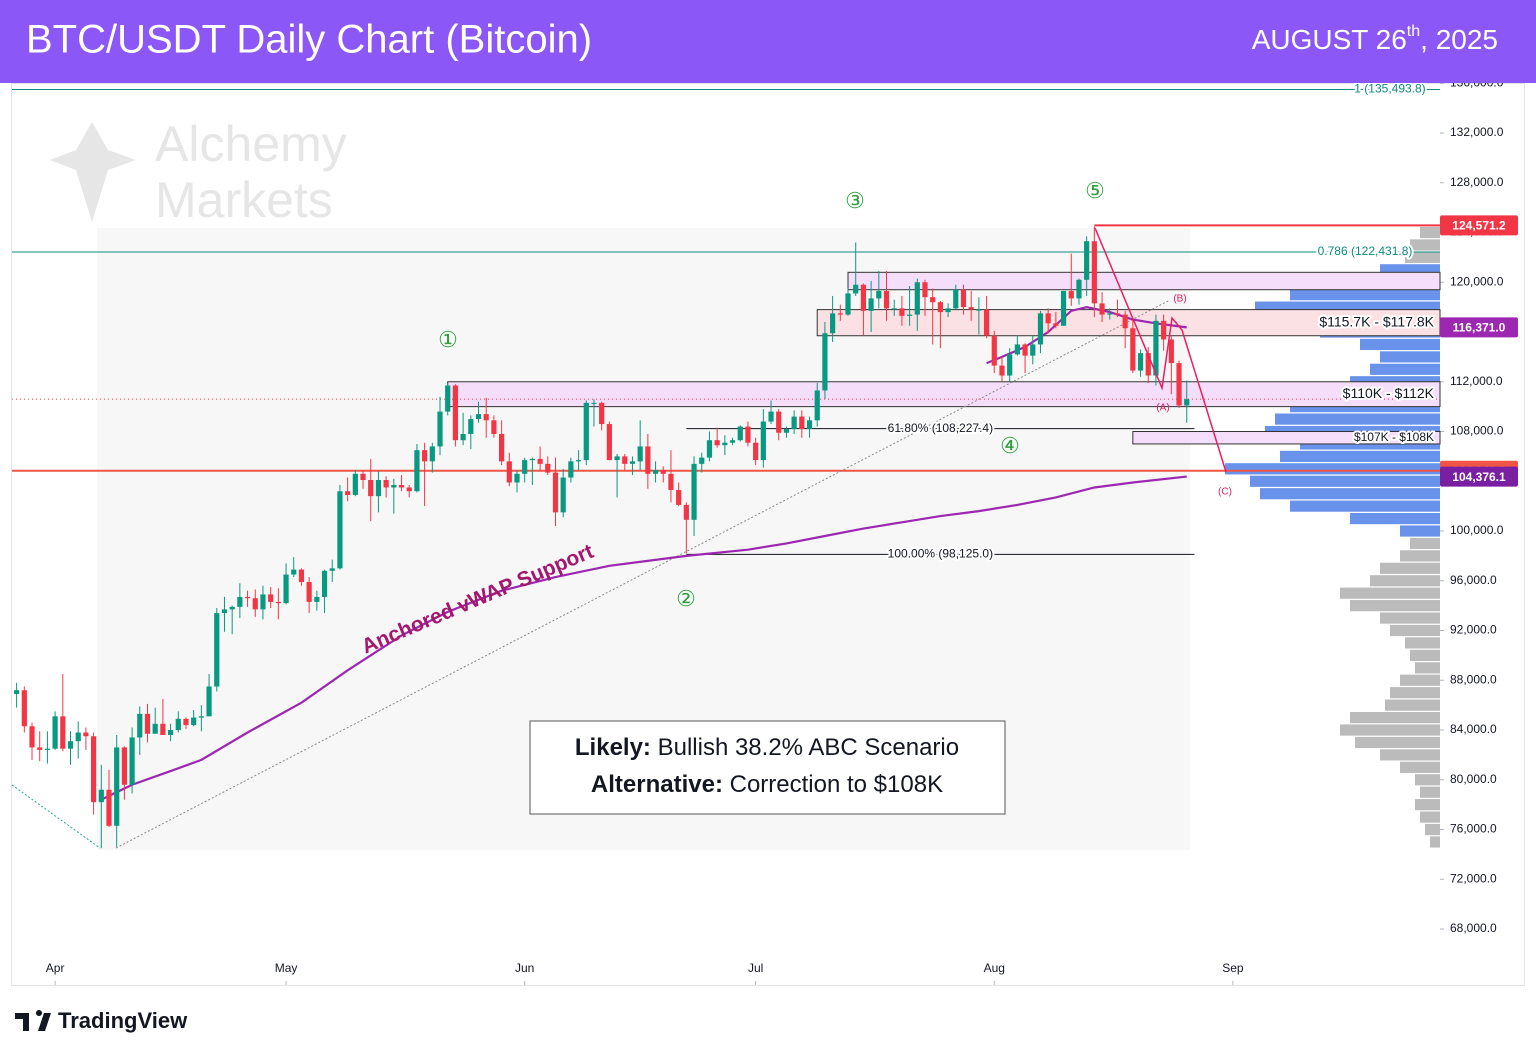  What do you see at coordinates (1479, 328) in the screenshot?
I see `price-tag-label: 116,371.0` at bounding box center [1479, 328].